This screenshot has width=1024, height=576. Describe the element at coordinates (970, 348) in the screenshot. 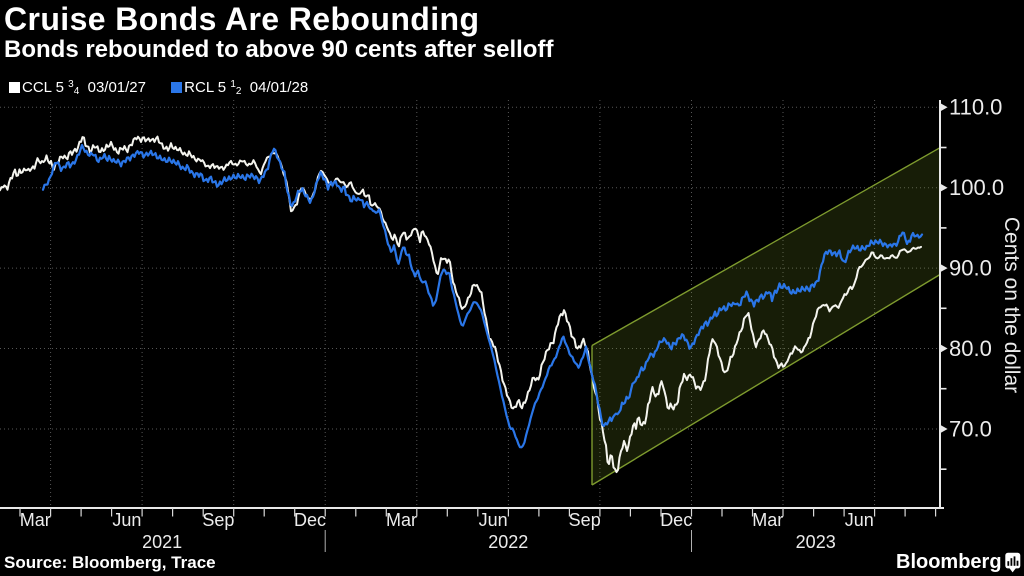

I see `svg-text: 80.0` at that location.